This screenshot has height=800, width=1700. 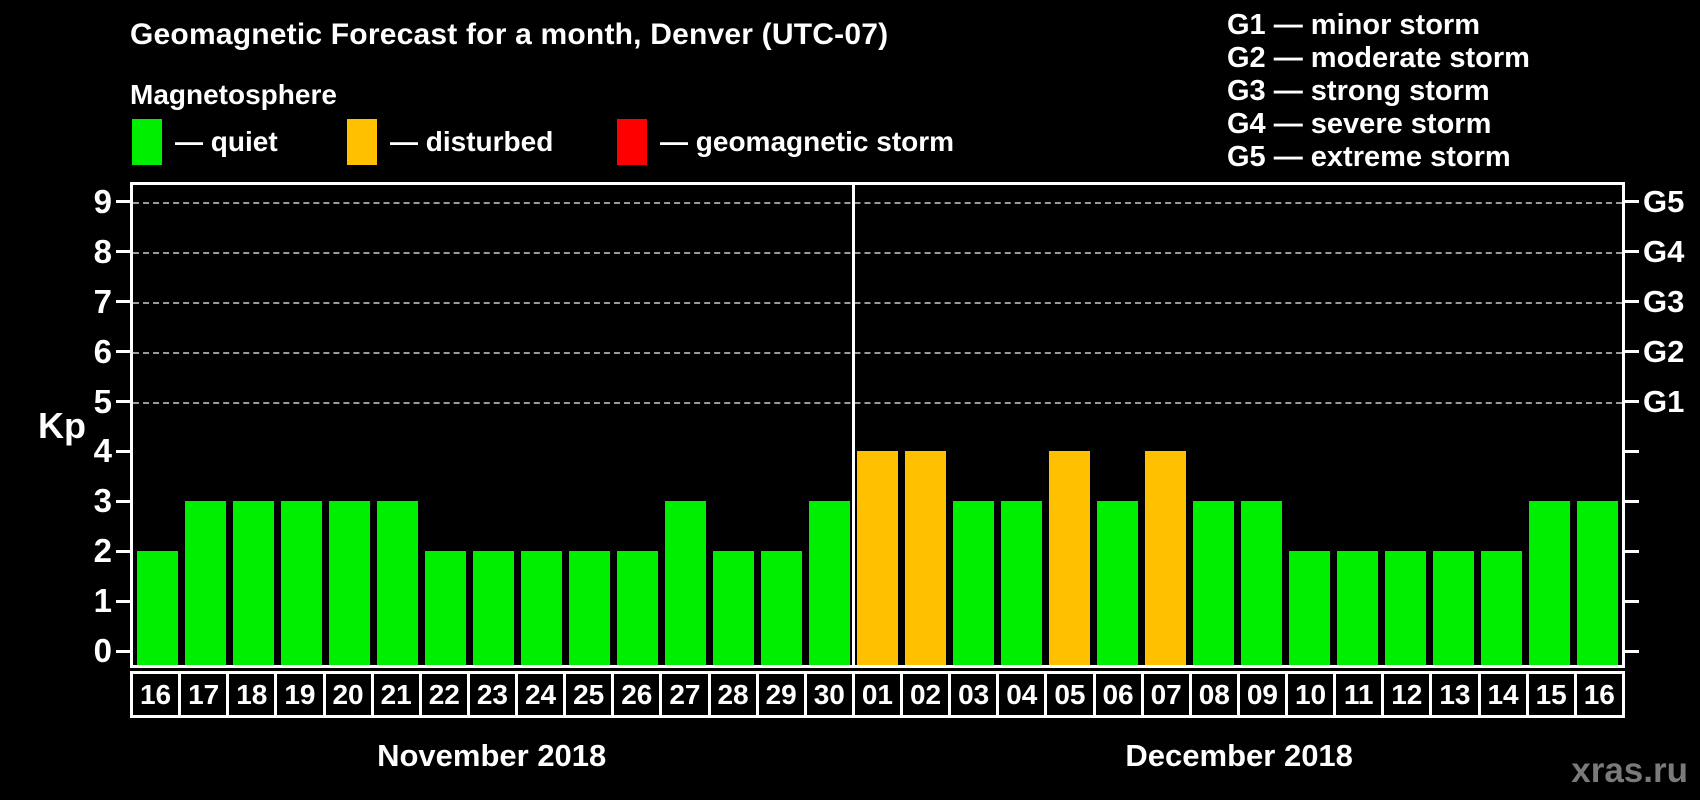 What do you see at coordinates (102, 401) in the screenshot?
I see `kp-tick-label: 5` at bounding box center [102, 401].